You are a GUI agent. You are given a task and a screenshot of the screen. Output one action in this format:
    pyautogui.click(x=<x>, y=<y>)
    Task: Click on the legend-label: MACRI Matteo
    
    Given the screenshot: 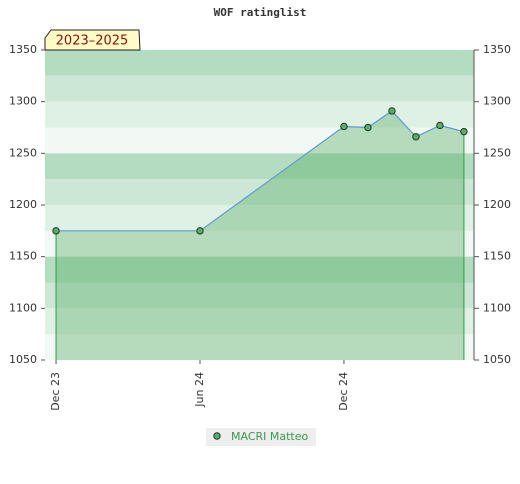 What is the action you would take?
    pyautogui.click(x=270, y=436)
    